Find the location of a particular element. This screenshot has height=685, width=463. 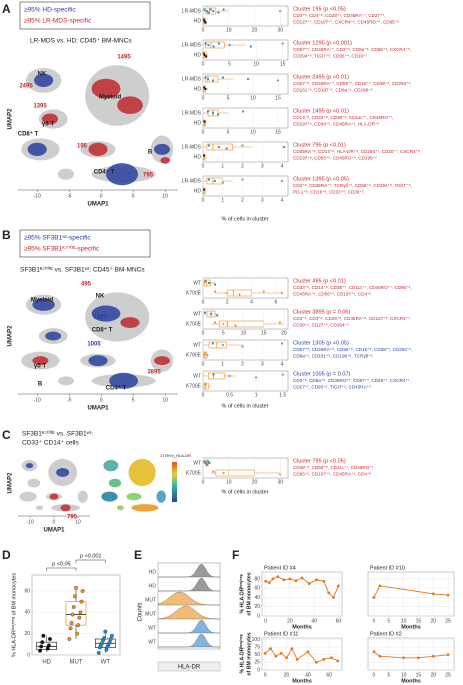

y-axis-label: Counts is located at coordinates (141, 611).